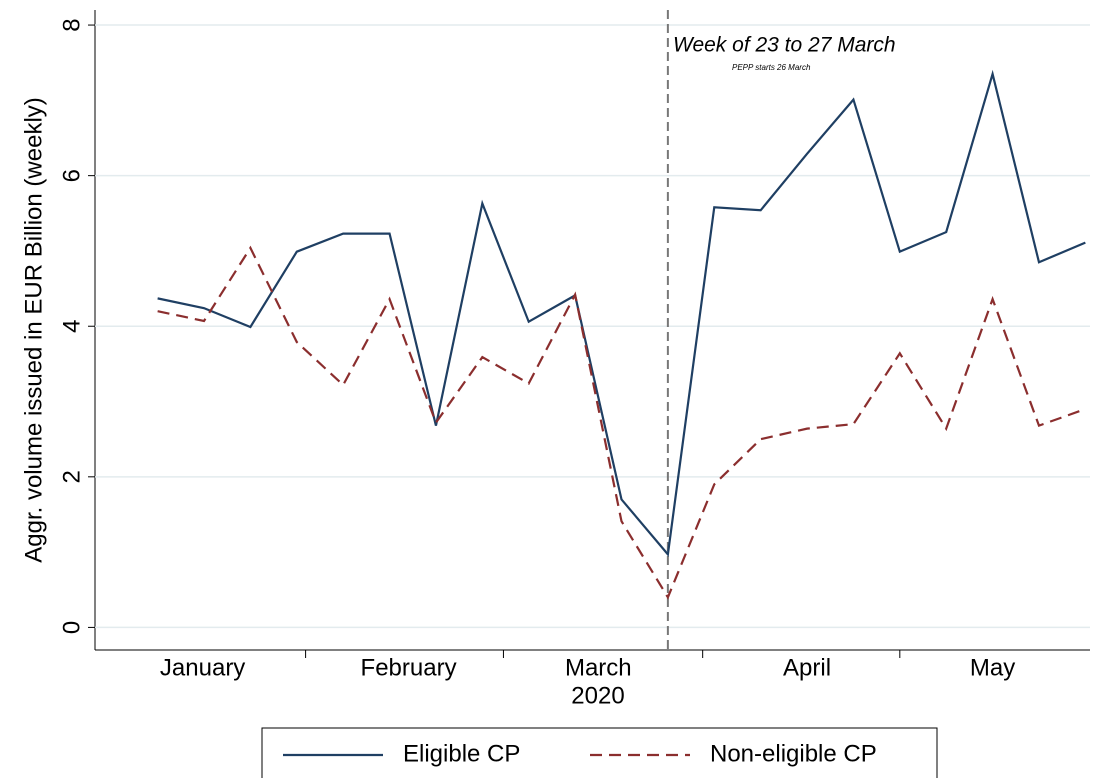 This screenshot has width=1096, height=778. I want to click on y-tick-label: 4, so click(71, 326).